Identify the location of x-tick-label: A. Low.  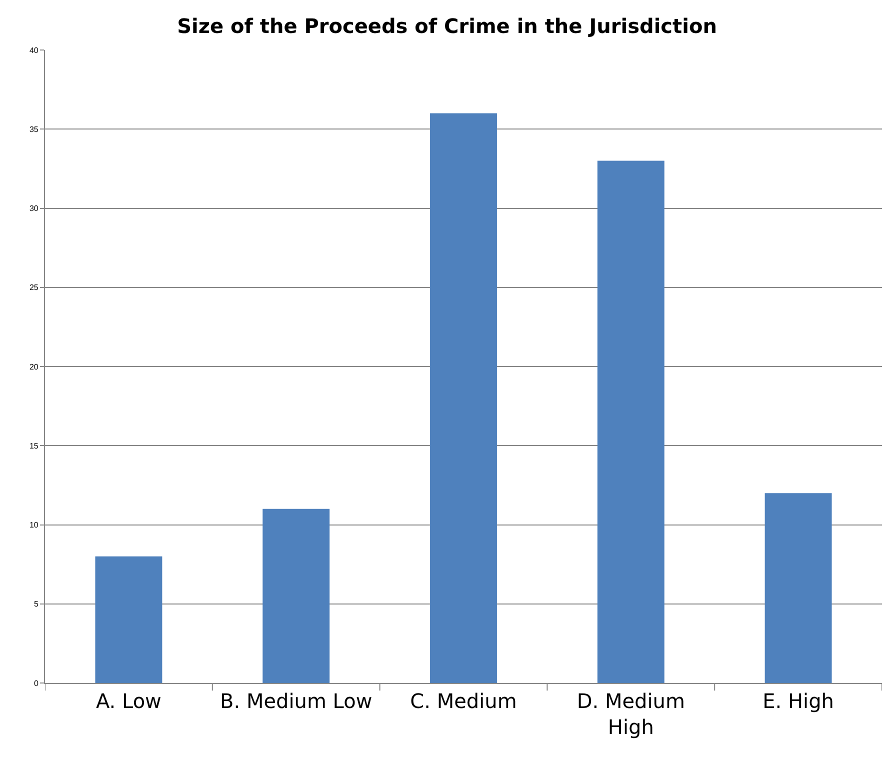
(129, 701).